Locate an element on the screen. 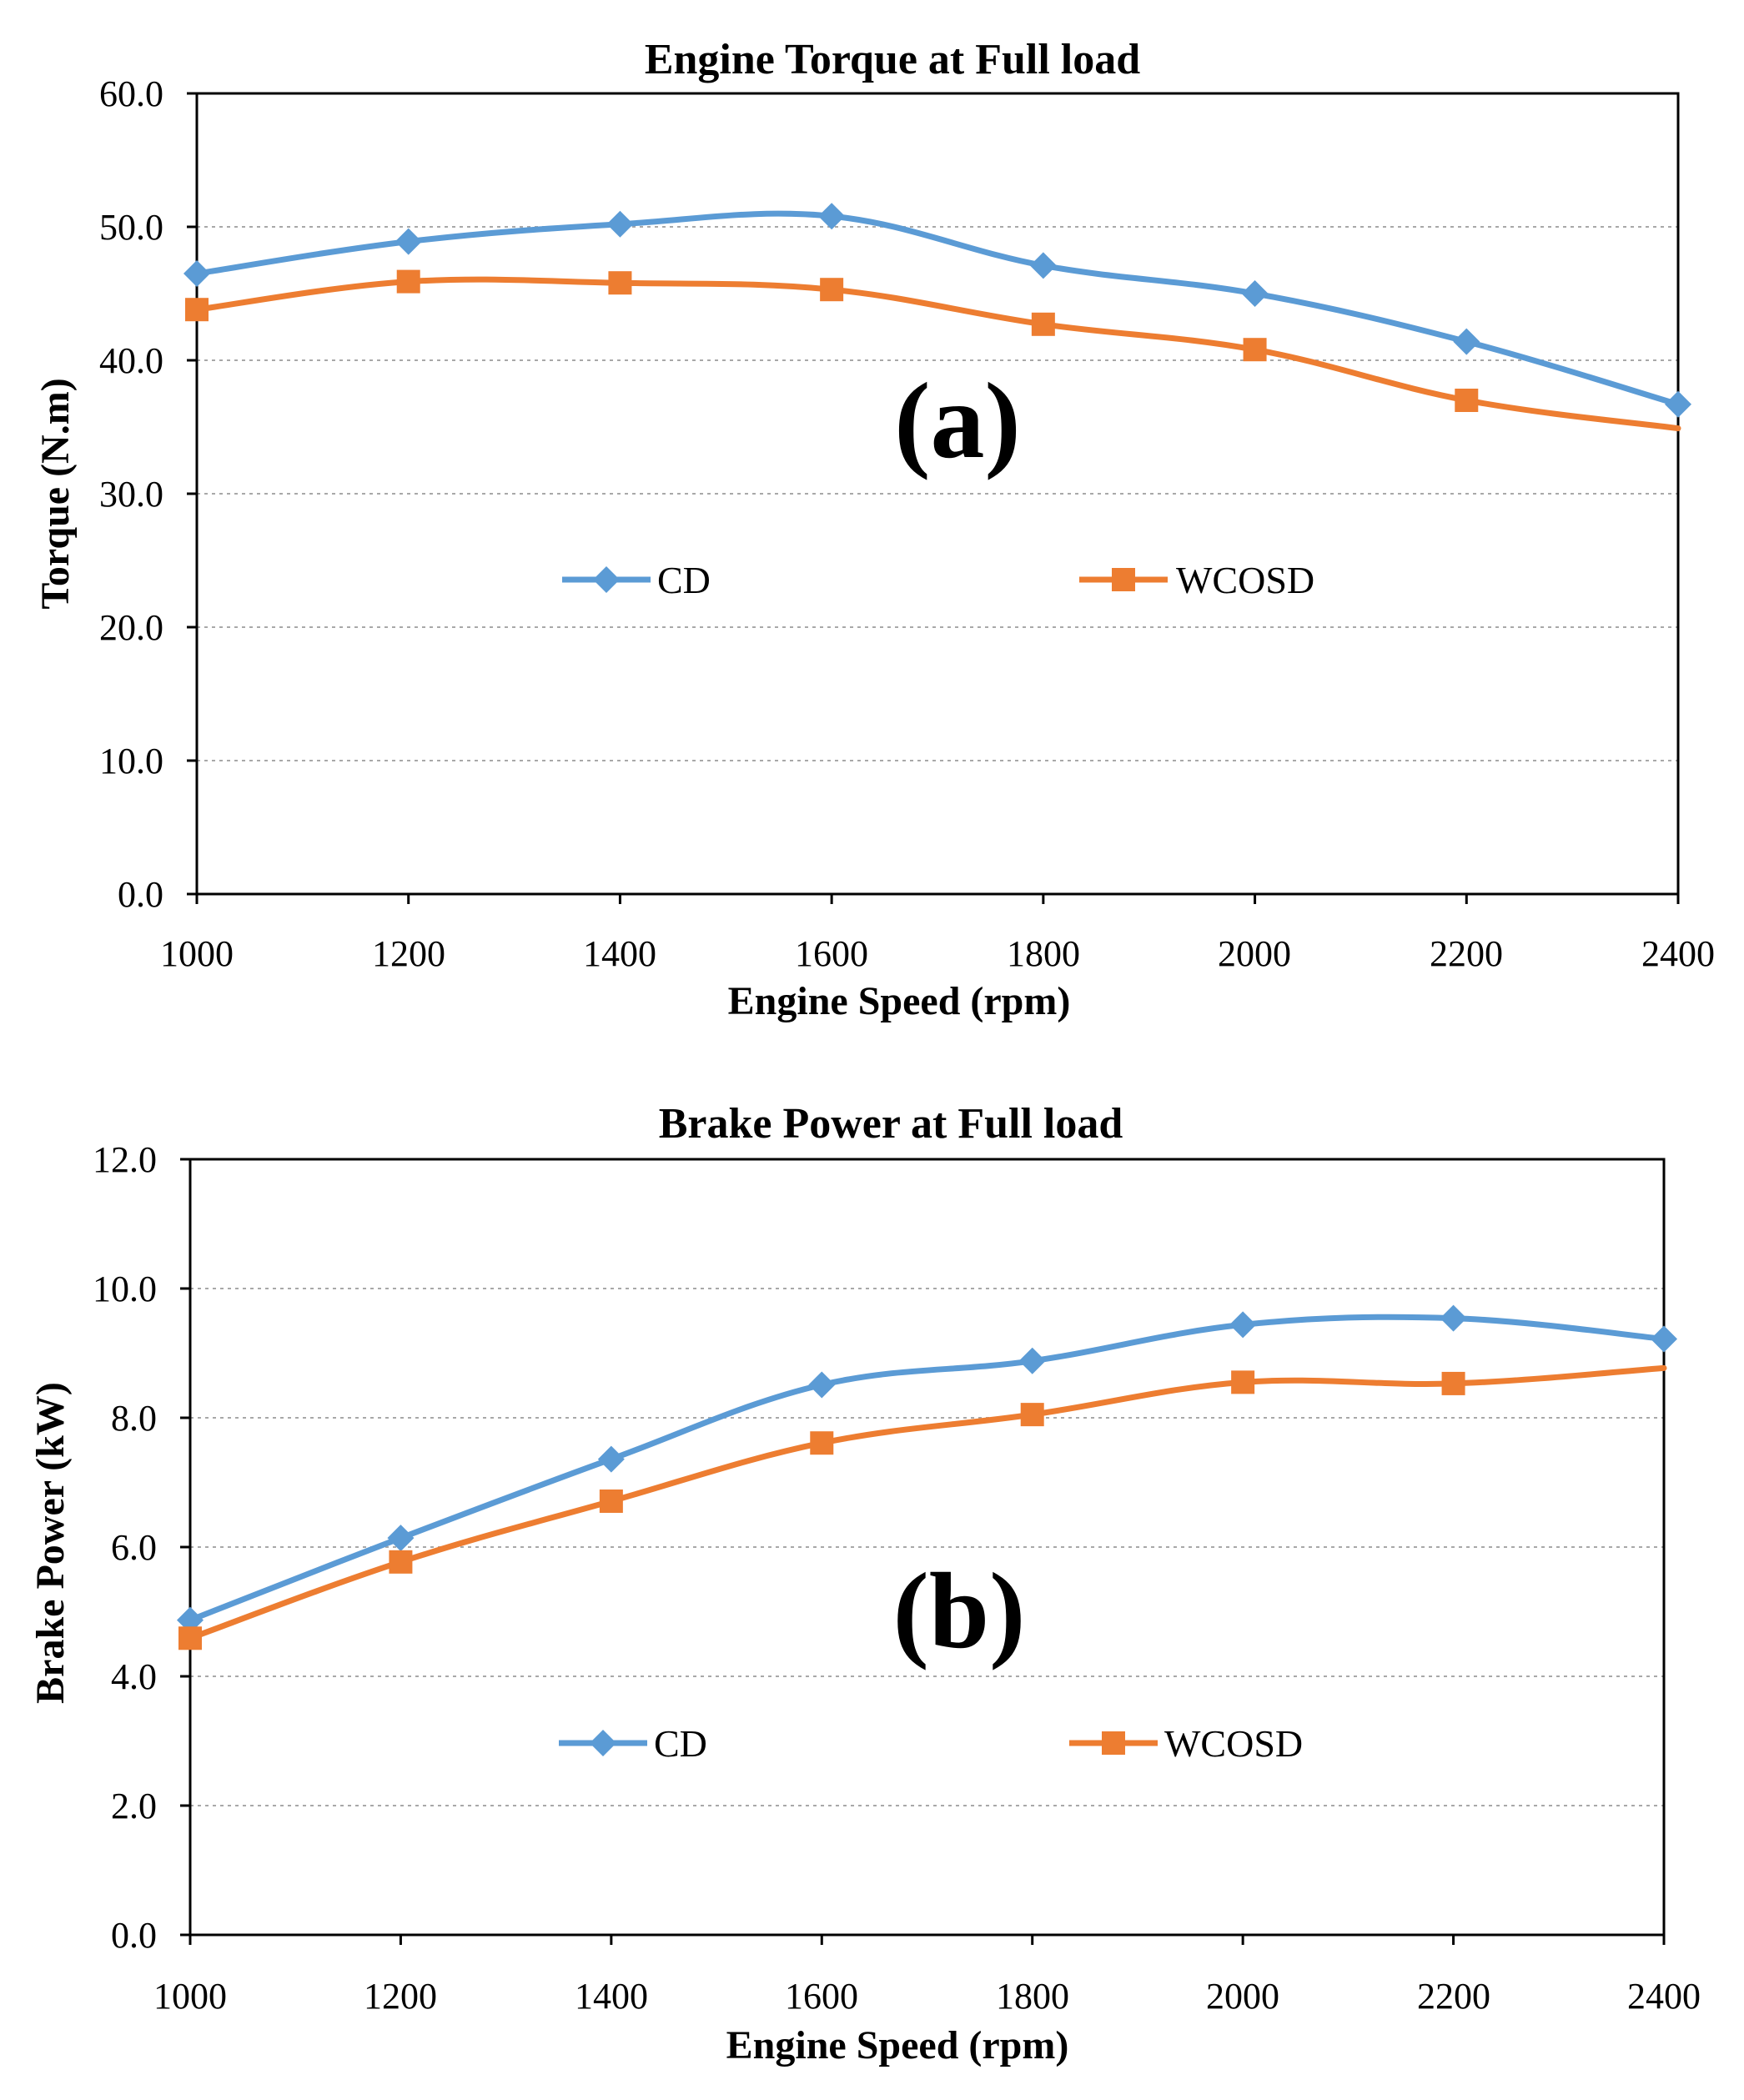 This screenshot has width=1744, height=2100. torque-x-tick-label: 1200 is located at coordinates (409, 953).